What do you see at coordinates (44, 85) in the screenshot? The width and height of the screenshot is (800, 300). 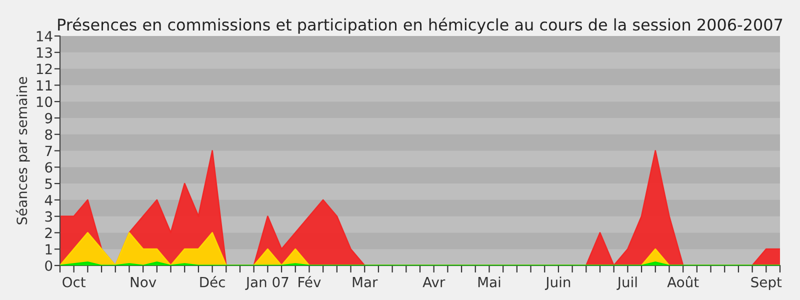 I see `y-tick-label: 11` at bounding box center [44, 85].